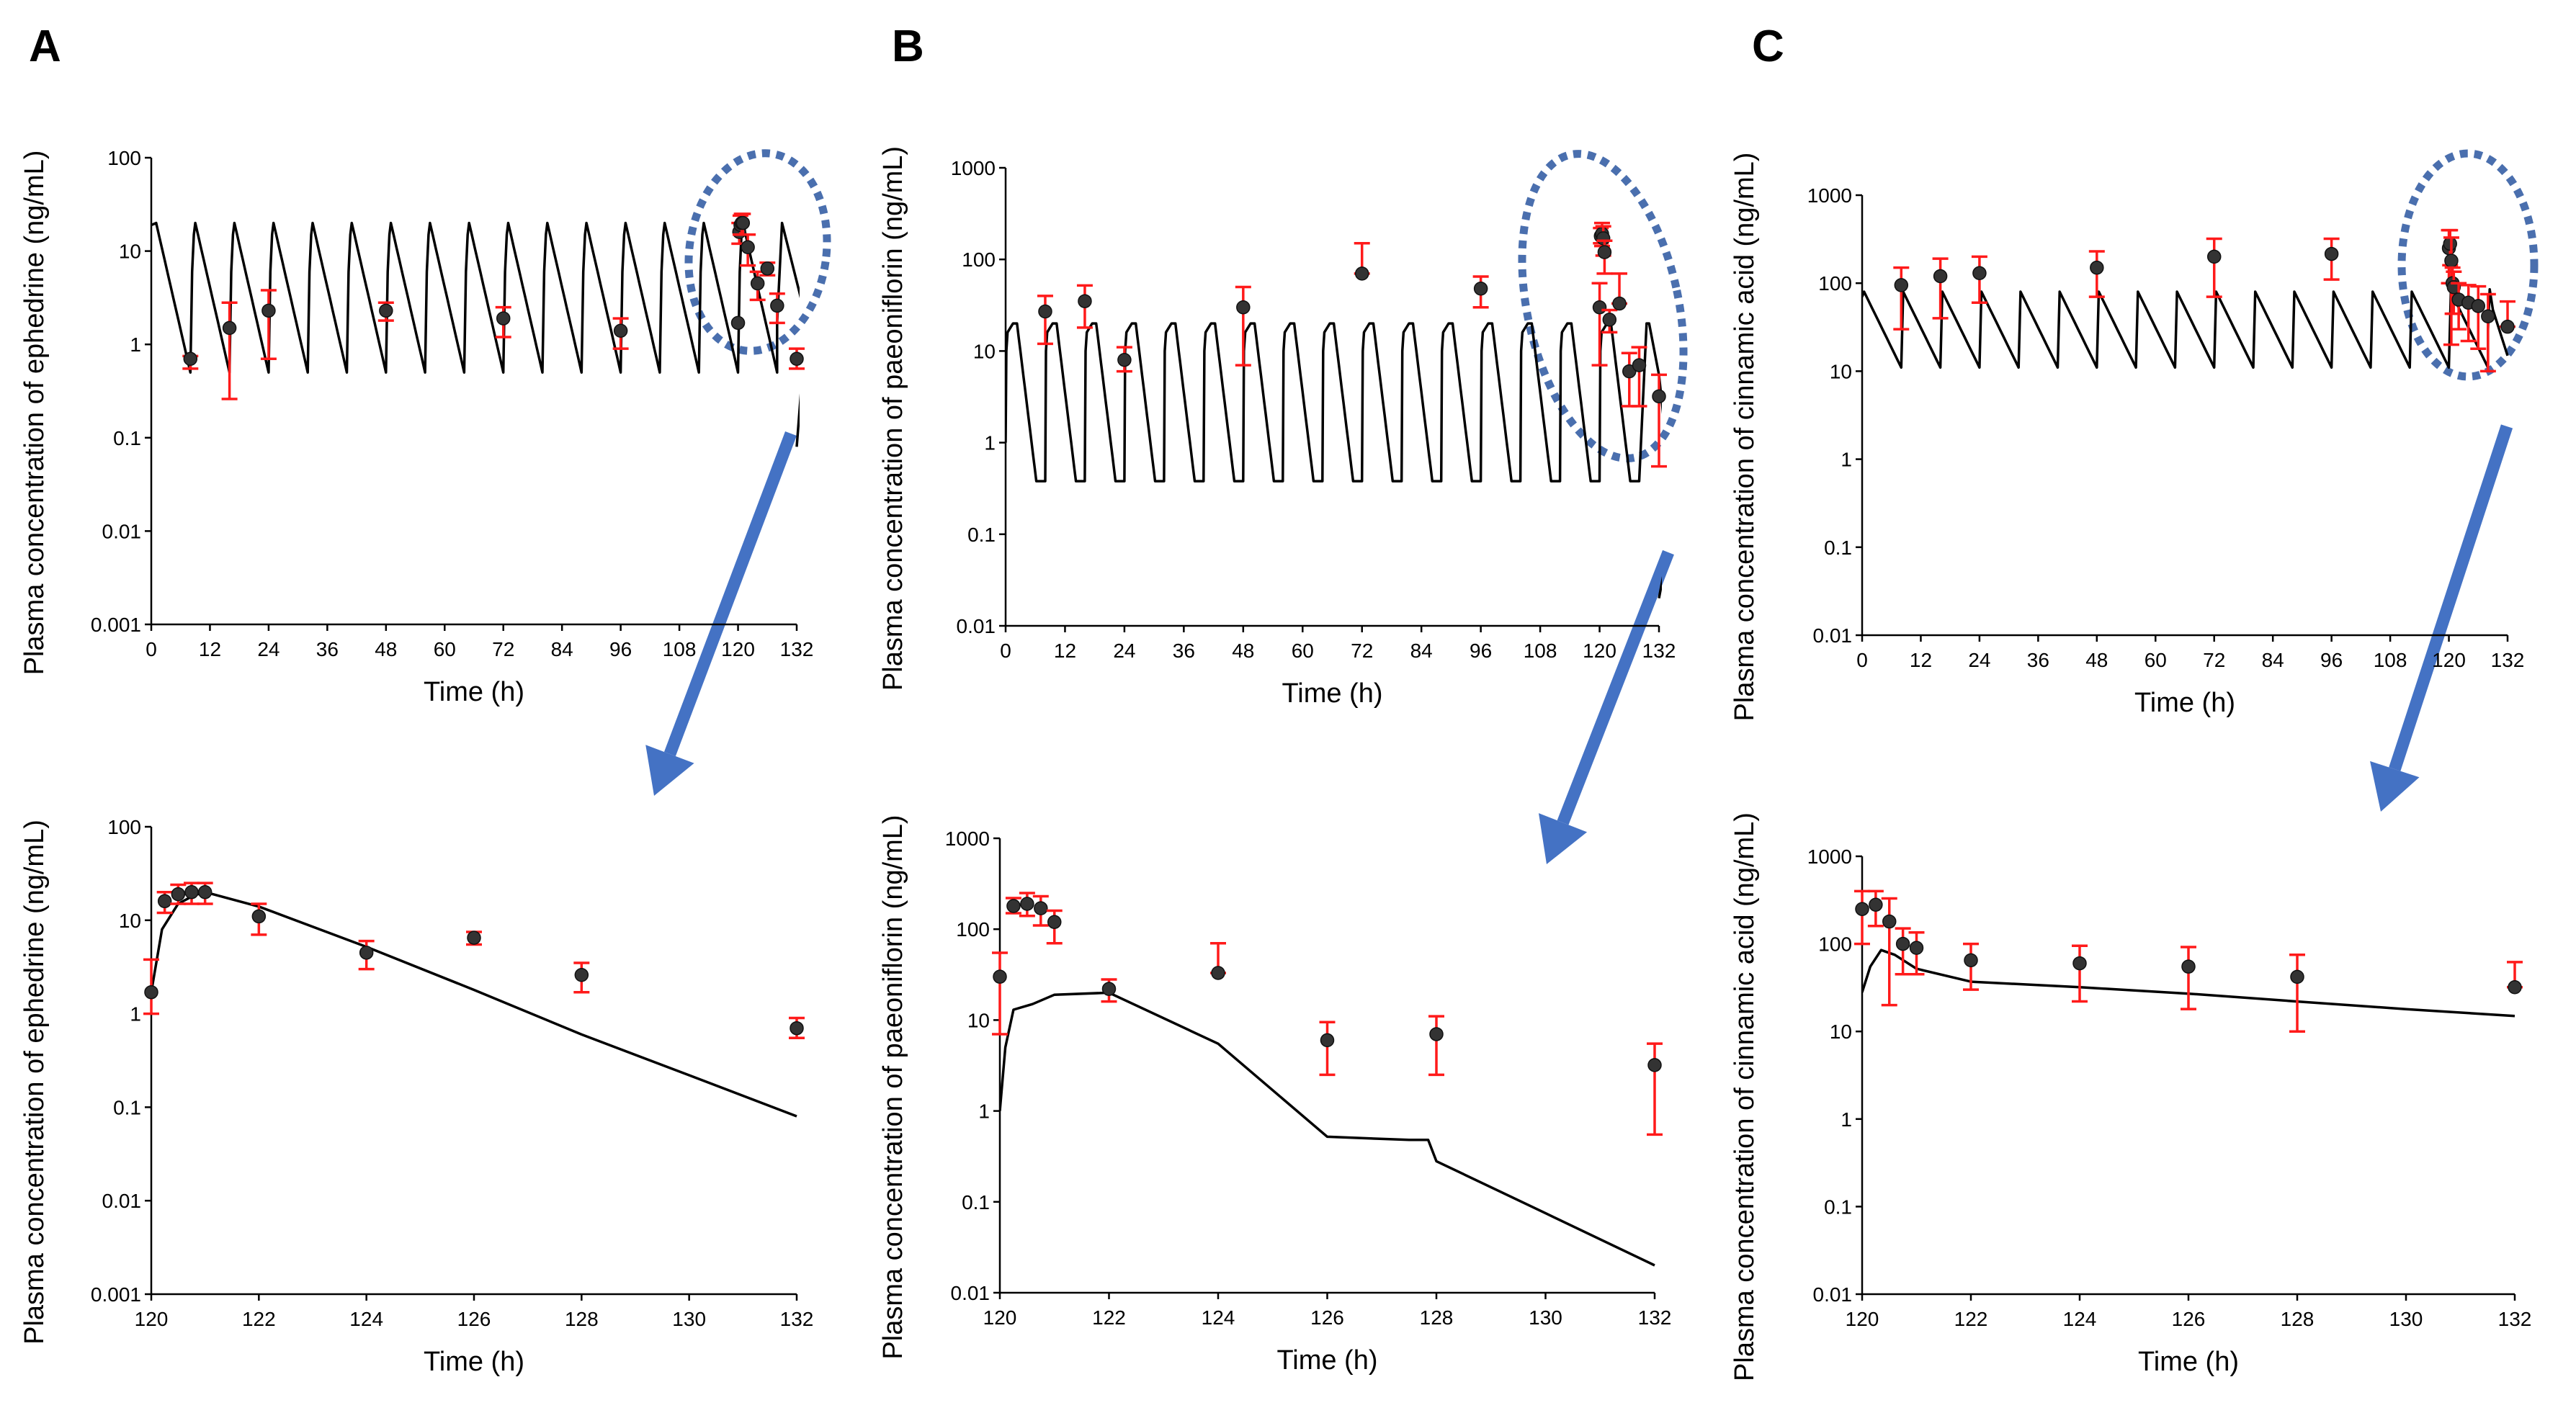  I want to click on zoom-ellipse, so click(2468, 265).